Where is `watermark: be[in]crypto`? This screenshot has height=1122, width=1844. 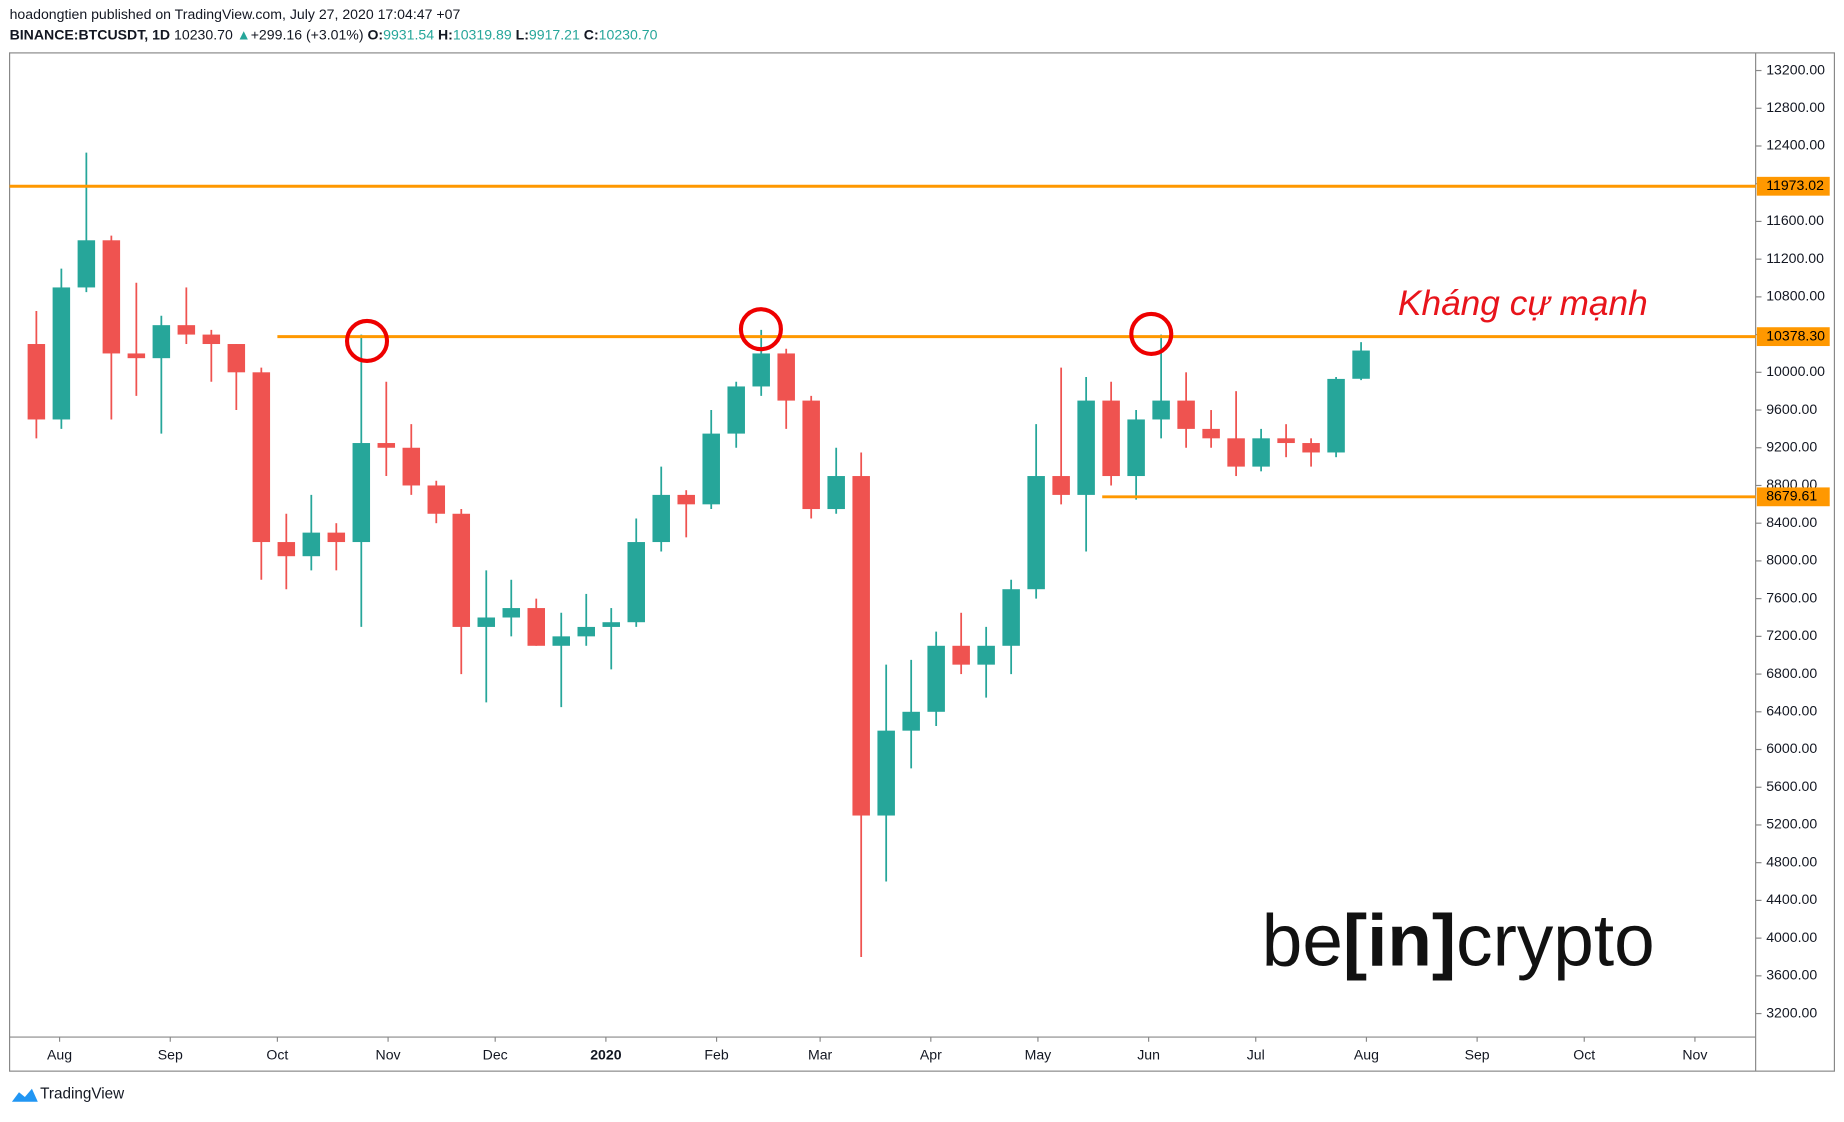
watermark: be[in]crypto is located at coordinates (1458, 941).